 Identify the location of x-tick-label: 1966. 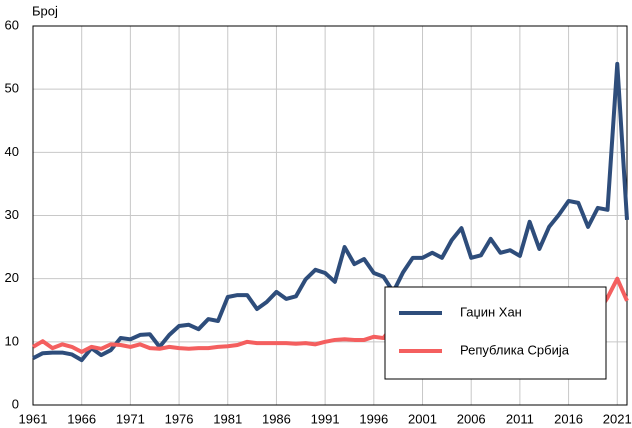
(81, 418).